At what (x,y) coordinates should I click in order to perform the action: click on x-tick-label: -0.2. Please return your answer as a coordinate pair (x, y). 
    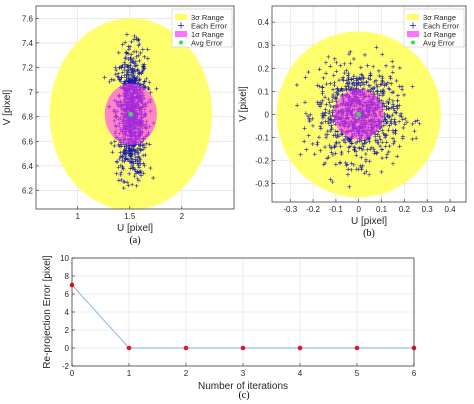
    Looking at the image, I should click on (313, 209).